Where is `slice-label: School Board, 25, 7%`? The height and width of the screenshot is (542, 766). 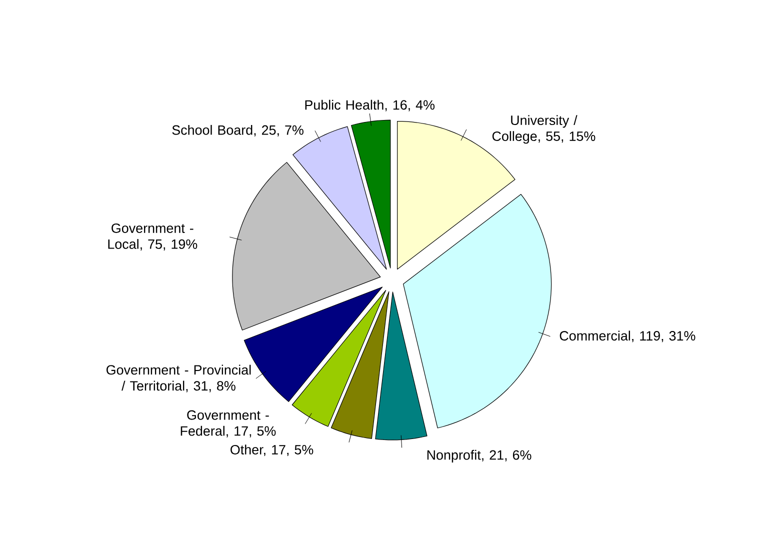
slice-label: School Board, 25, 7% is located at coordinates (238, 130).